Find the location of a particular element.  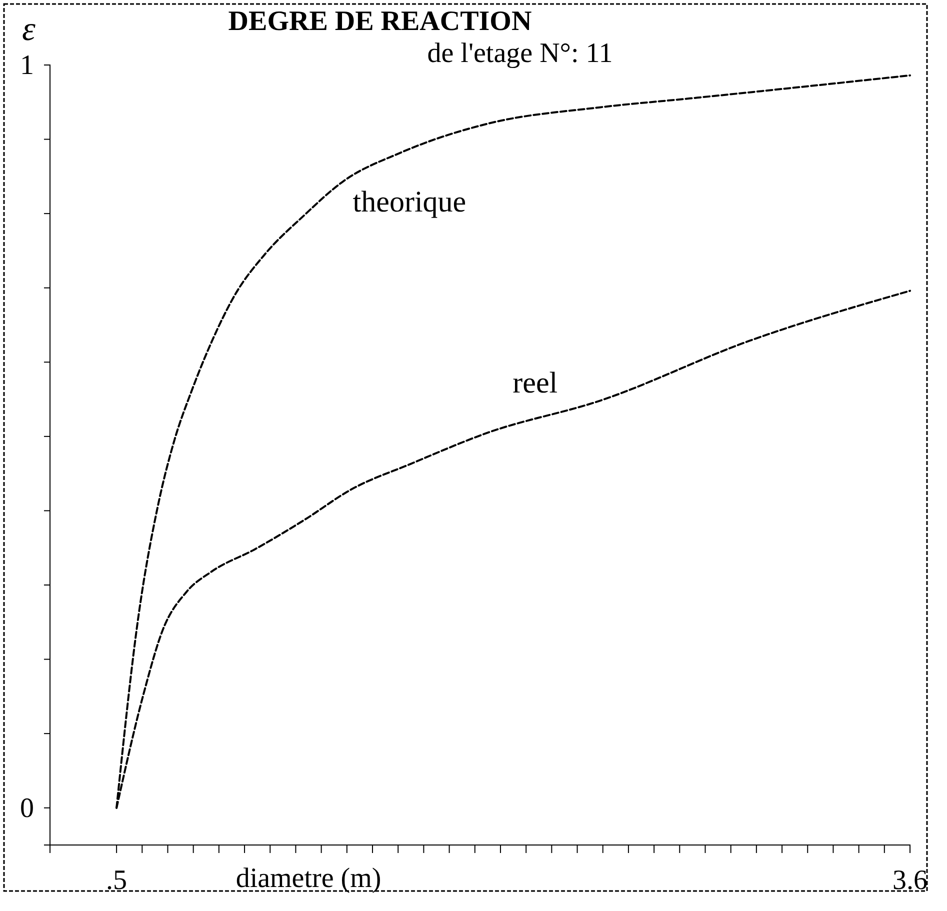

x-tick-label: 3.6 is located at coordinates (910, 880).